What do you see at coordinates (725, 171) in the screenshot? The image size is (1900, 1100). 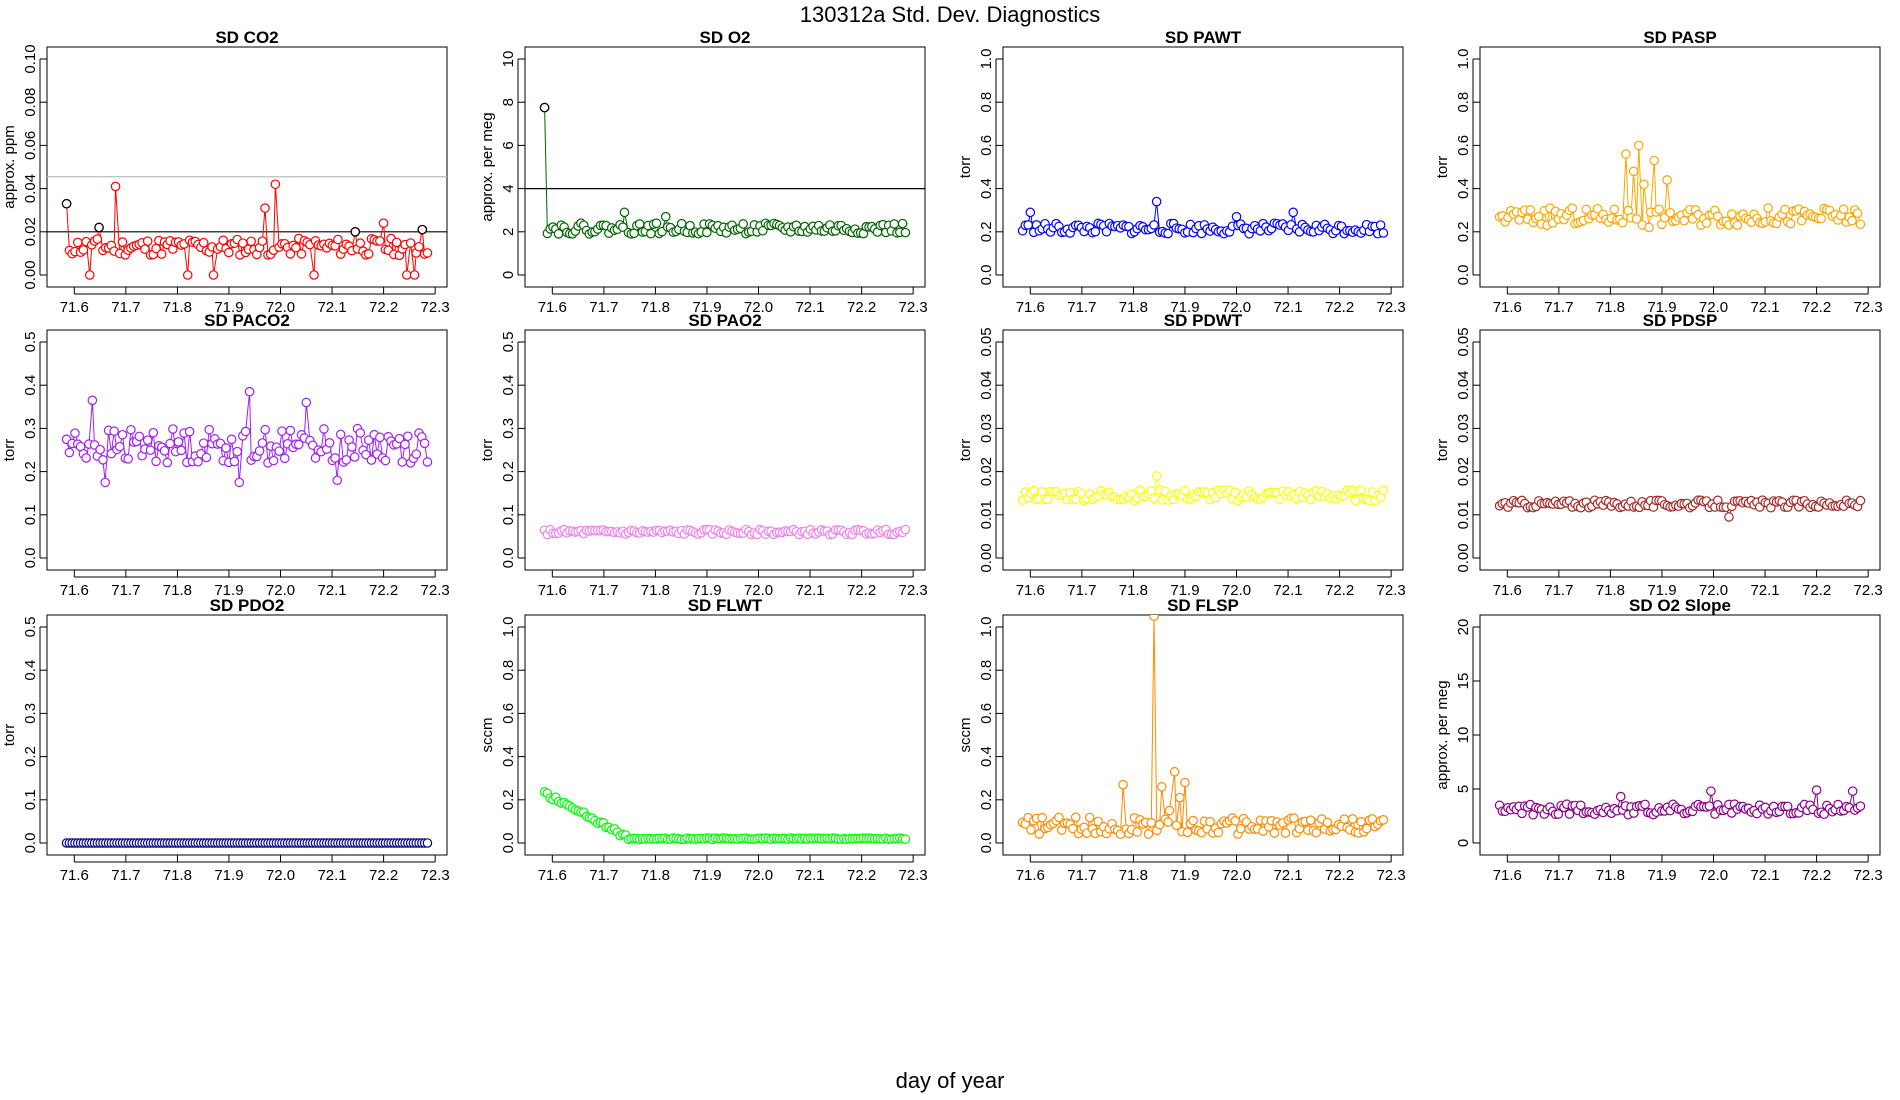 I see `series-line` at bounding box center [725, 171].